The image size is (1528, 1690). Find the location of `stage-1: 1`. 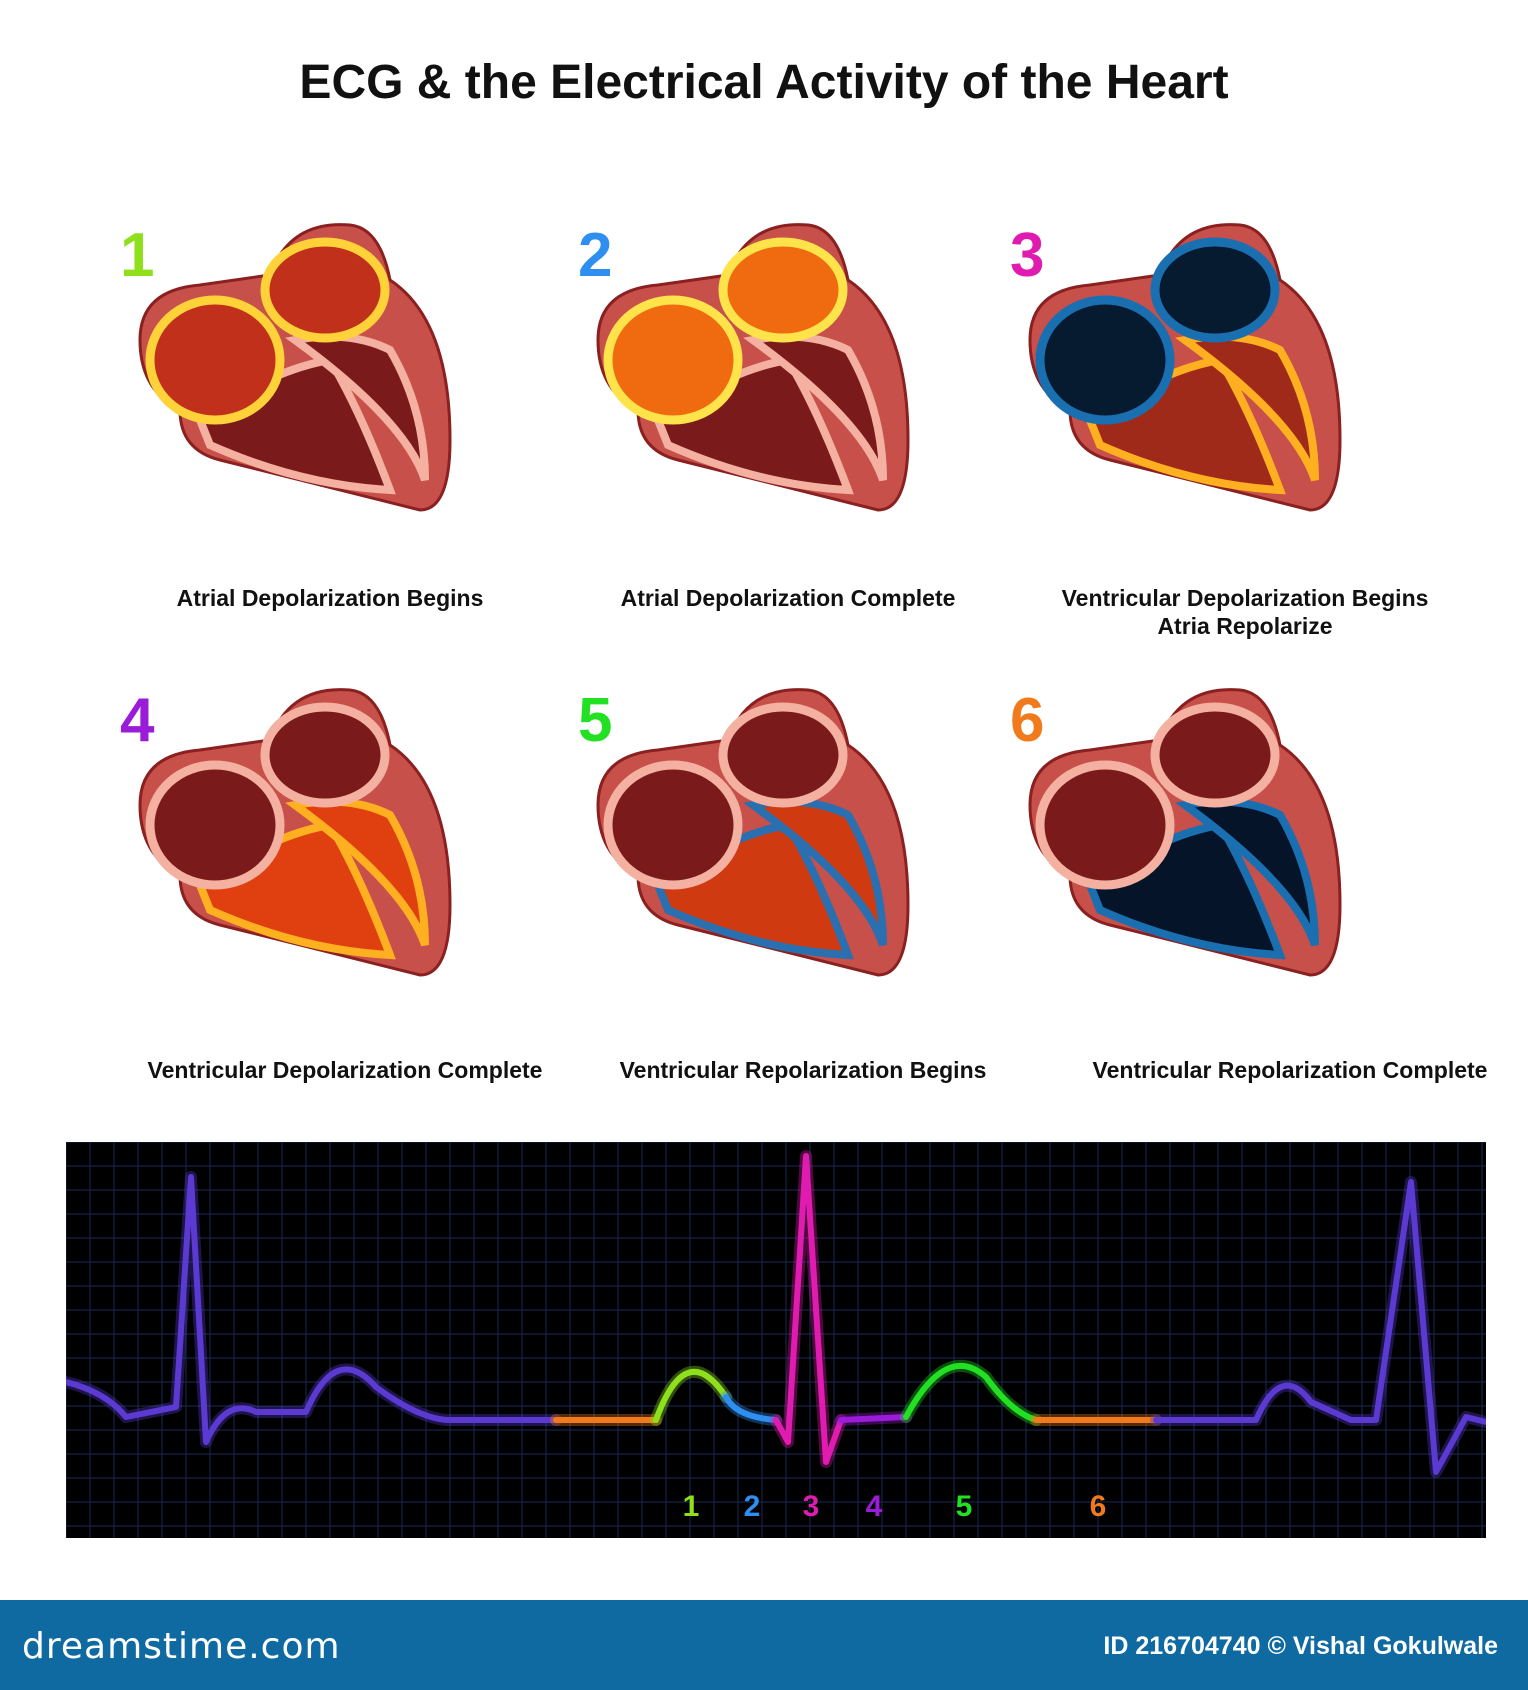

stage-1: 1 is located at coordinates (340, 430).